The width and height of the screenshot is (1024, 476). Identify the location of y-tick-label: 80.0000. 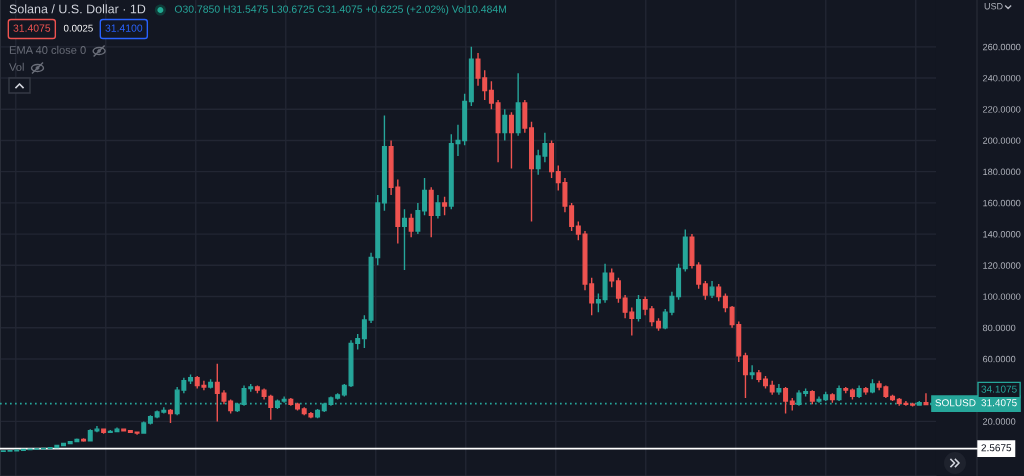
(999, 328).